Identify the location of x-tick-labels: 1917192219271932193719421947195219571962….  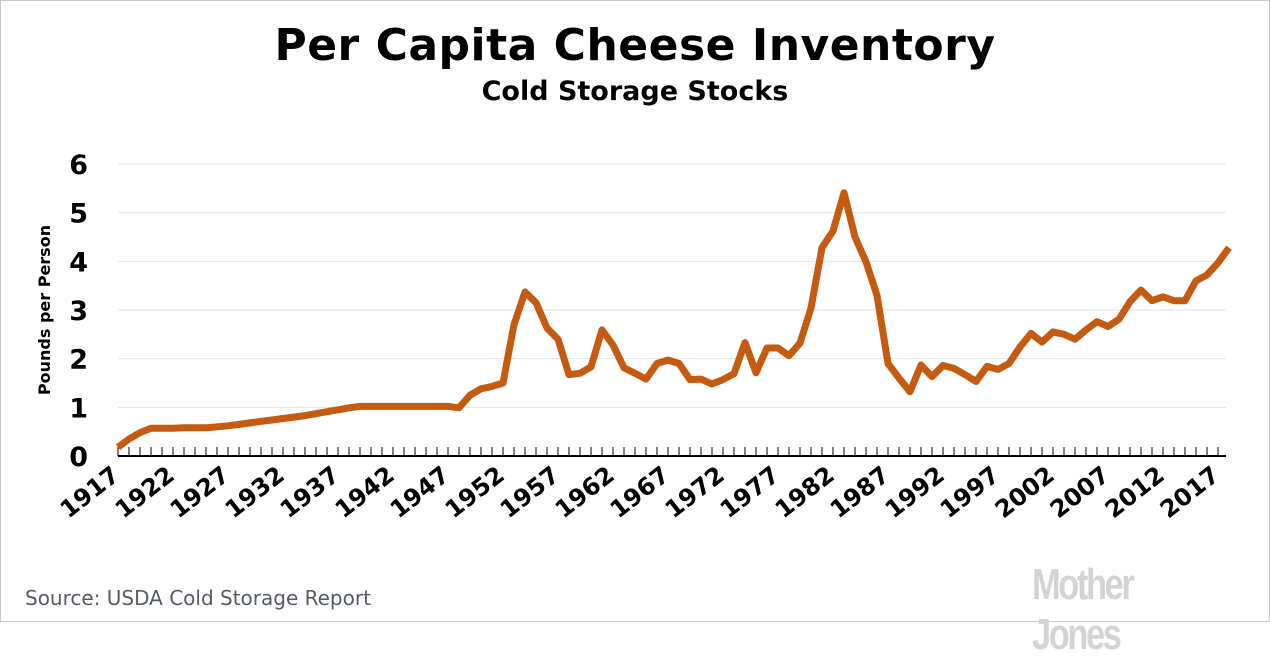
(640, 492).